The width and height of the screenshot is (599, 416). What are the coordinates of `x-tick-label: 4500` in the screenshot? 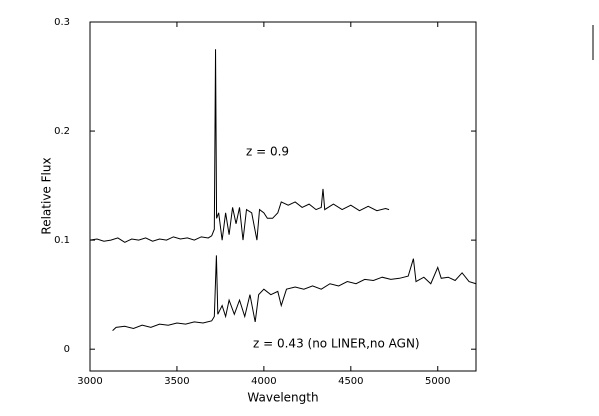 It's located at (350, 381).